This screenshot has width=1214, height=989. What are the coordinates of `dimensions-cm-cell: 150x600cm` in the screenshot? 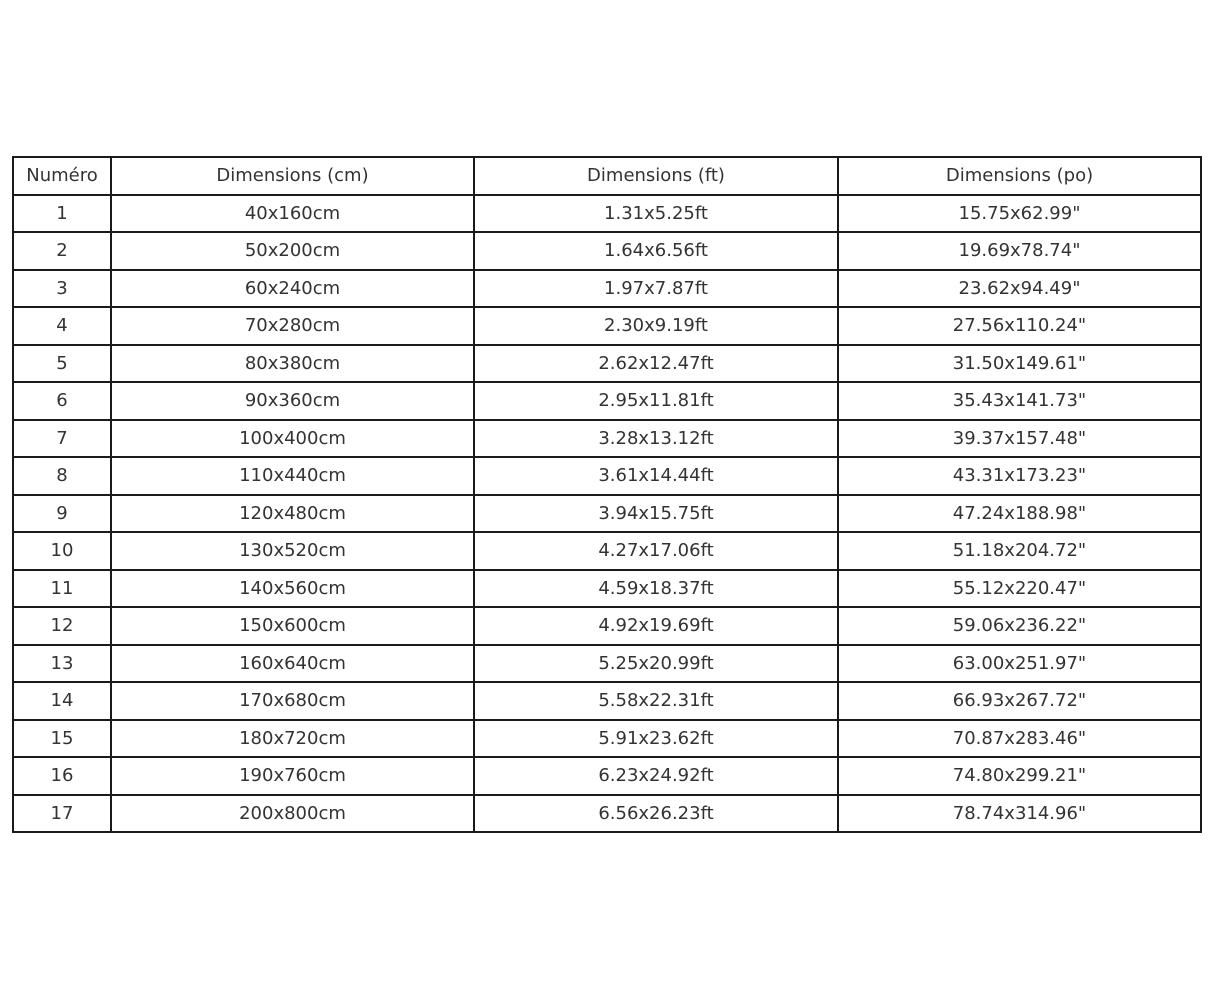 It's located at (292, 626).